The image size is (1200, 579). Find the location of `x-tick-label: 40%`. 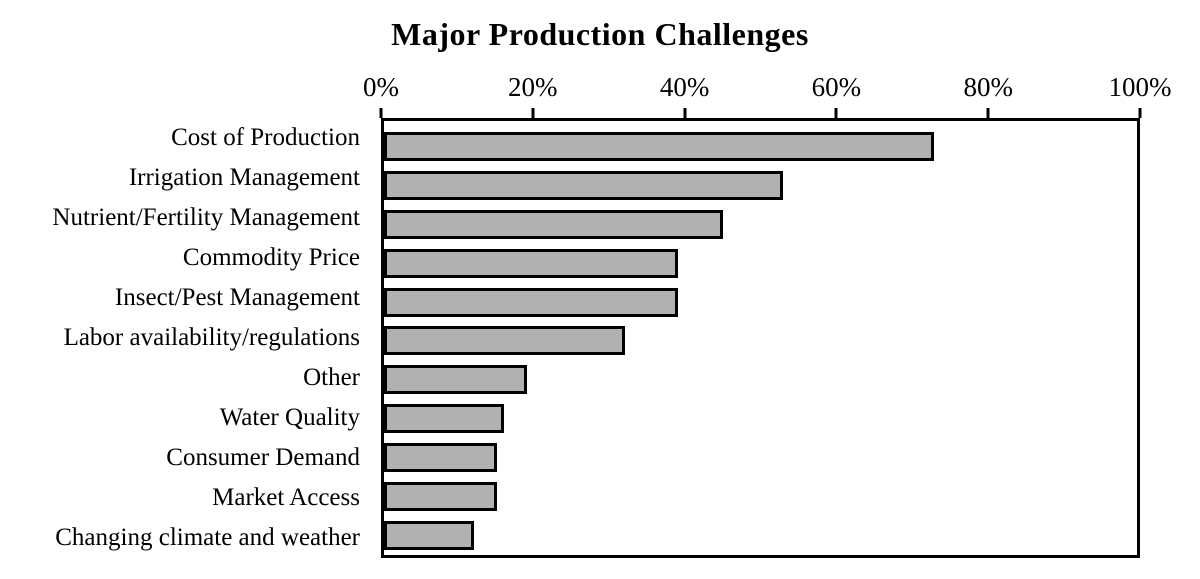

x-tick-label: 40% is located at coordinates (684, 87).